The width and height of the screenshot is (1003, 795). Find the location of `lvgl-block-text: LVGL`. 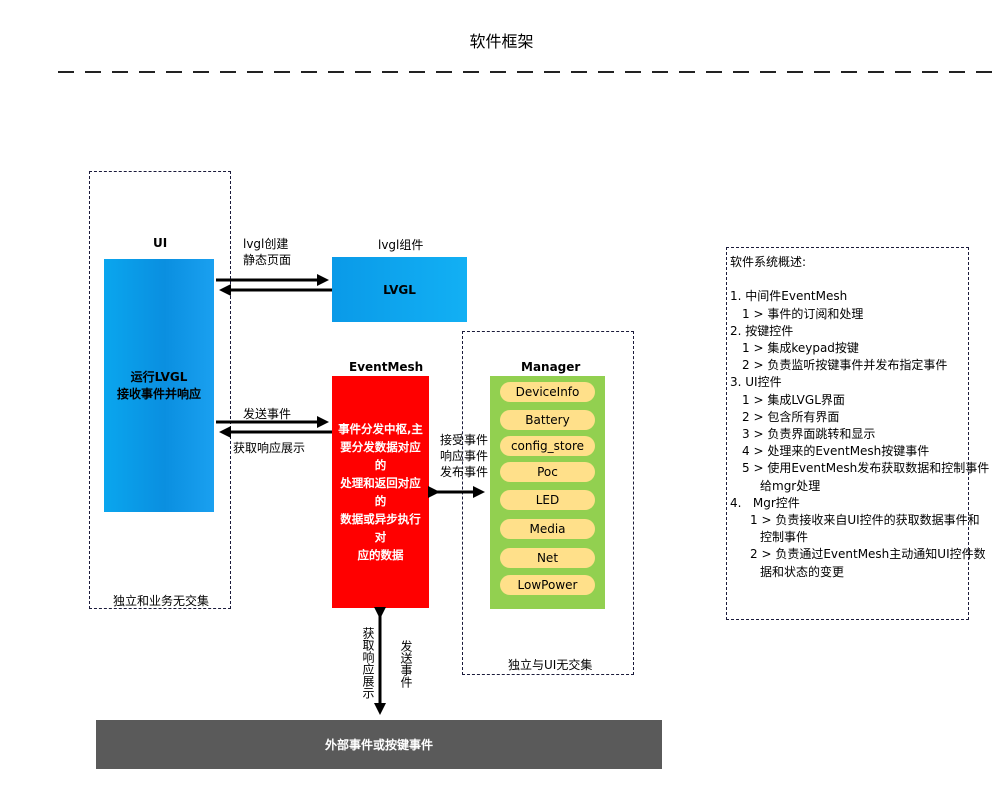

lvgl-block-text: LVGL is located at coordinates (399, 289).